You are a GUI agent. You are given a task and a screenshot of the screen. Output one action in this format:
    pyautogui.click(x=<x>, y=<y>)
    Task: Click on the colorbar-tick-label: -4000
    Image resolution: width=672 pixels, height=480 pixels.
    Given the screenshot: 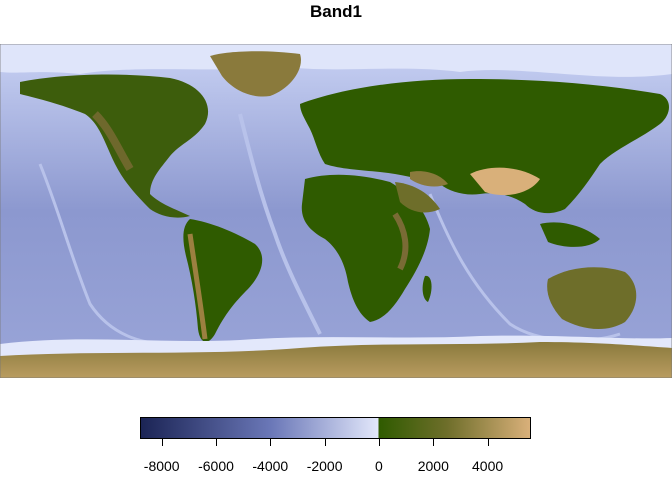 What is the action you would take?
    pyautogui.click(x=270, y=466)
    